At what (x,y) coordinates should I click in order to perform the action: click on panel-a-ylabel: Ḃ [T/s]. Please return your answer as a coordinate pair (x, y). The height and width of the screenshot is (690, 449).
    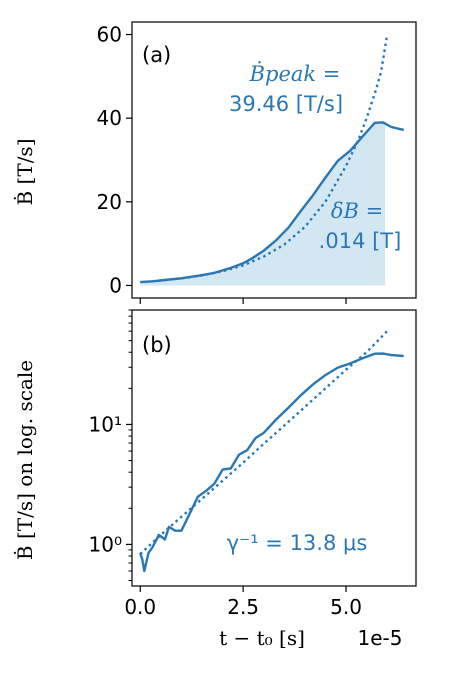
    Looking at the image, I should click on (25, 171).